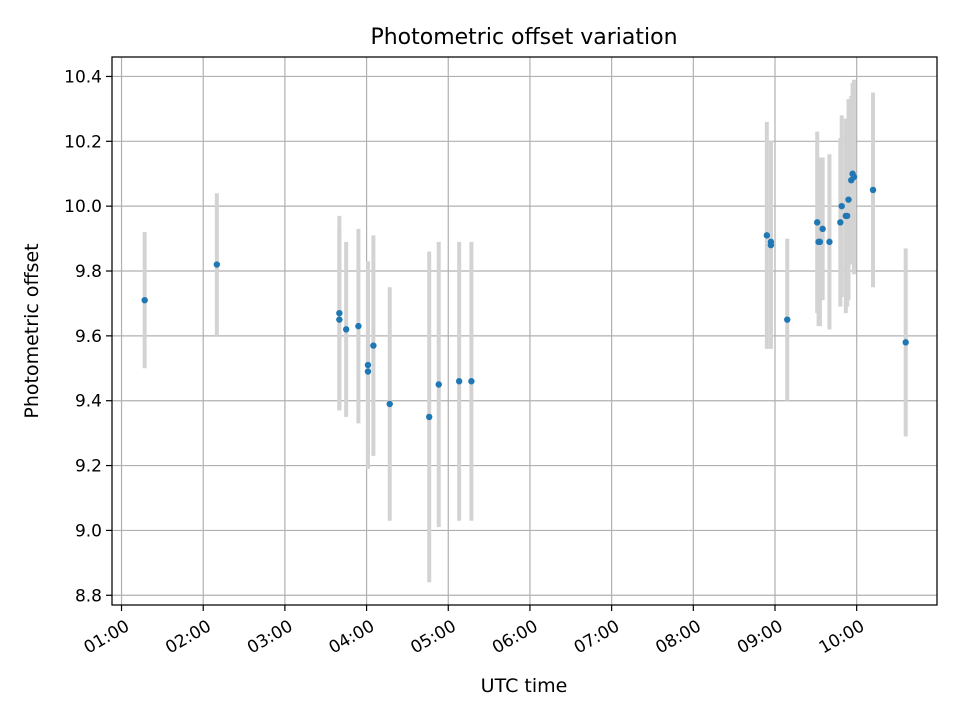 This screenshot has width=960, height=720. I want to click on y-tick-label: 10.4, so click(83, 77).